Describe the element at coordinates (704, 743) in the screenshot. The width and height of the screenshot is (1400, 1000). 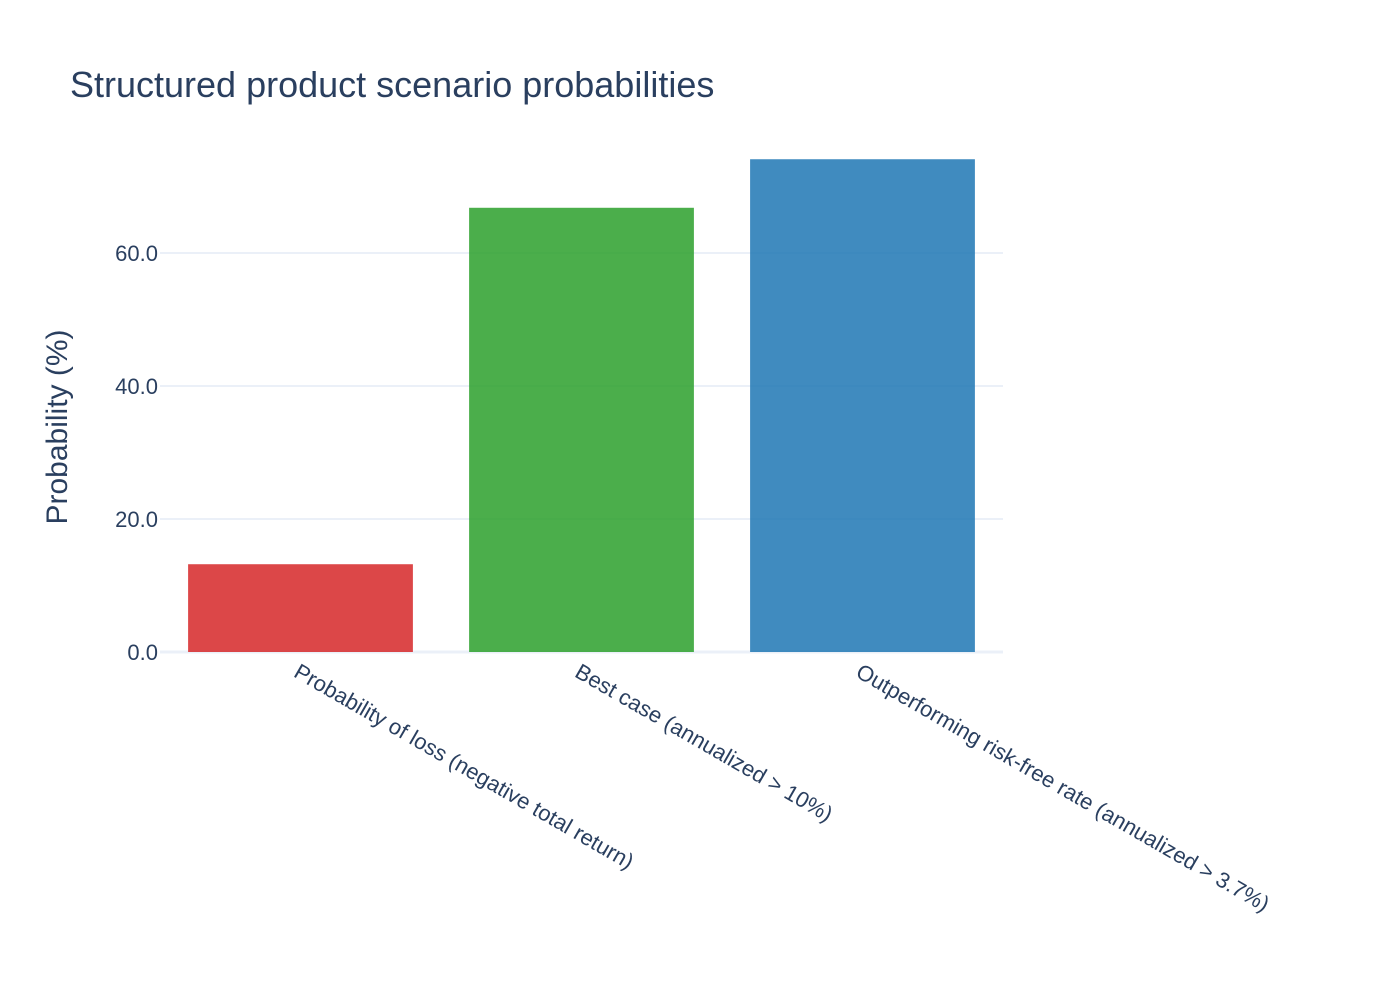
I see `x-tick-label: Best case (annualized > 10%)` at that location.